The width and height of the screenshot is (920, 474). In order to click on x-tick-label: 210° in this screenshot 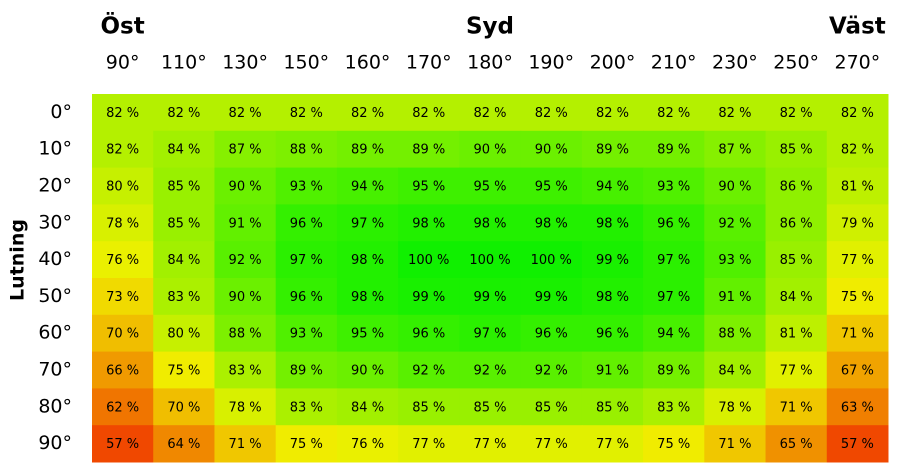, I will do `click(674, 63)`.